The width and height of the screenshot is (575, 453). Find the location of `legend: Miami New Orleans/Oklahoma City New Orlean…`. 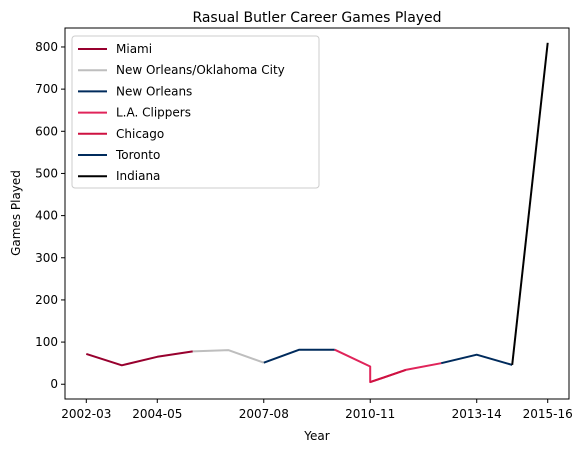

legend: Miami New Orleans/Oklahoma City New Orlean… is located at coordinates (195, 112).